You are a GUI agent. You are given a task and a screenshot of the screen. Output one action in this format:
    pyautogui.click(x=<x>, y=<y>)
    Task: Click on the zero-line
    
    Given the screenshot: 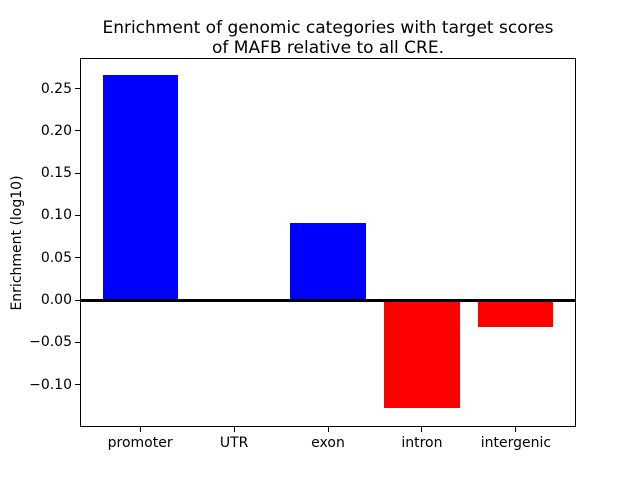 What is the action you would take?
    pyautogui.click(x=328, y=300)
    